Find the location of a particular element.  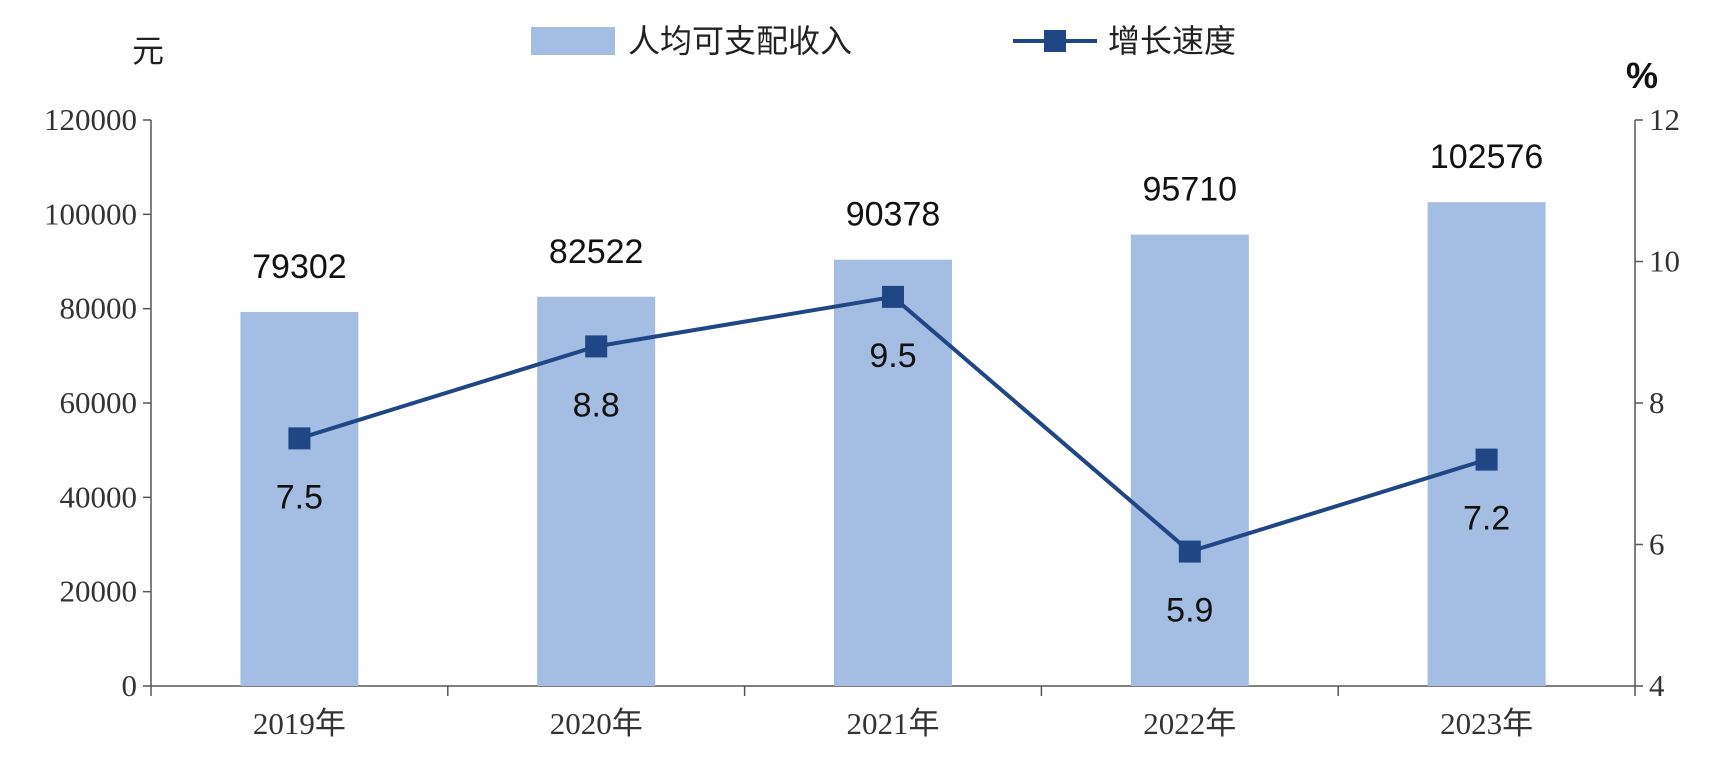

right-axis-tick-label: 6 is located at coordinates (1657, 544).